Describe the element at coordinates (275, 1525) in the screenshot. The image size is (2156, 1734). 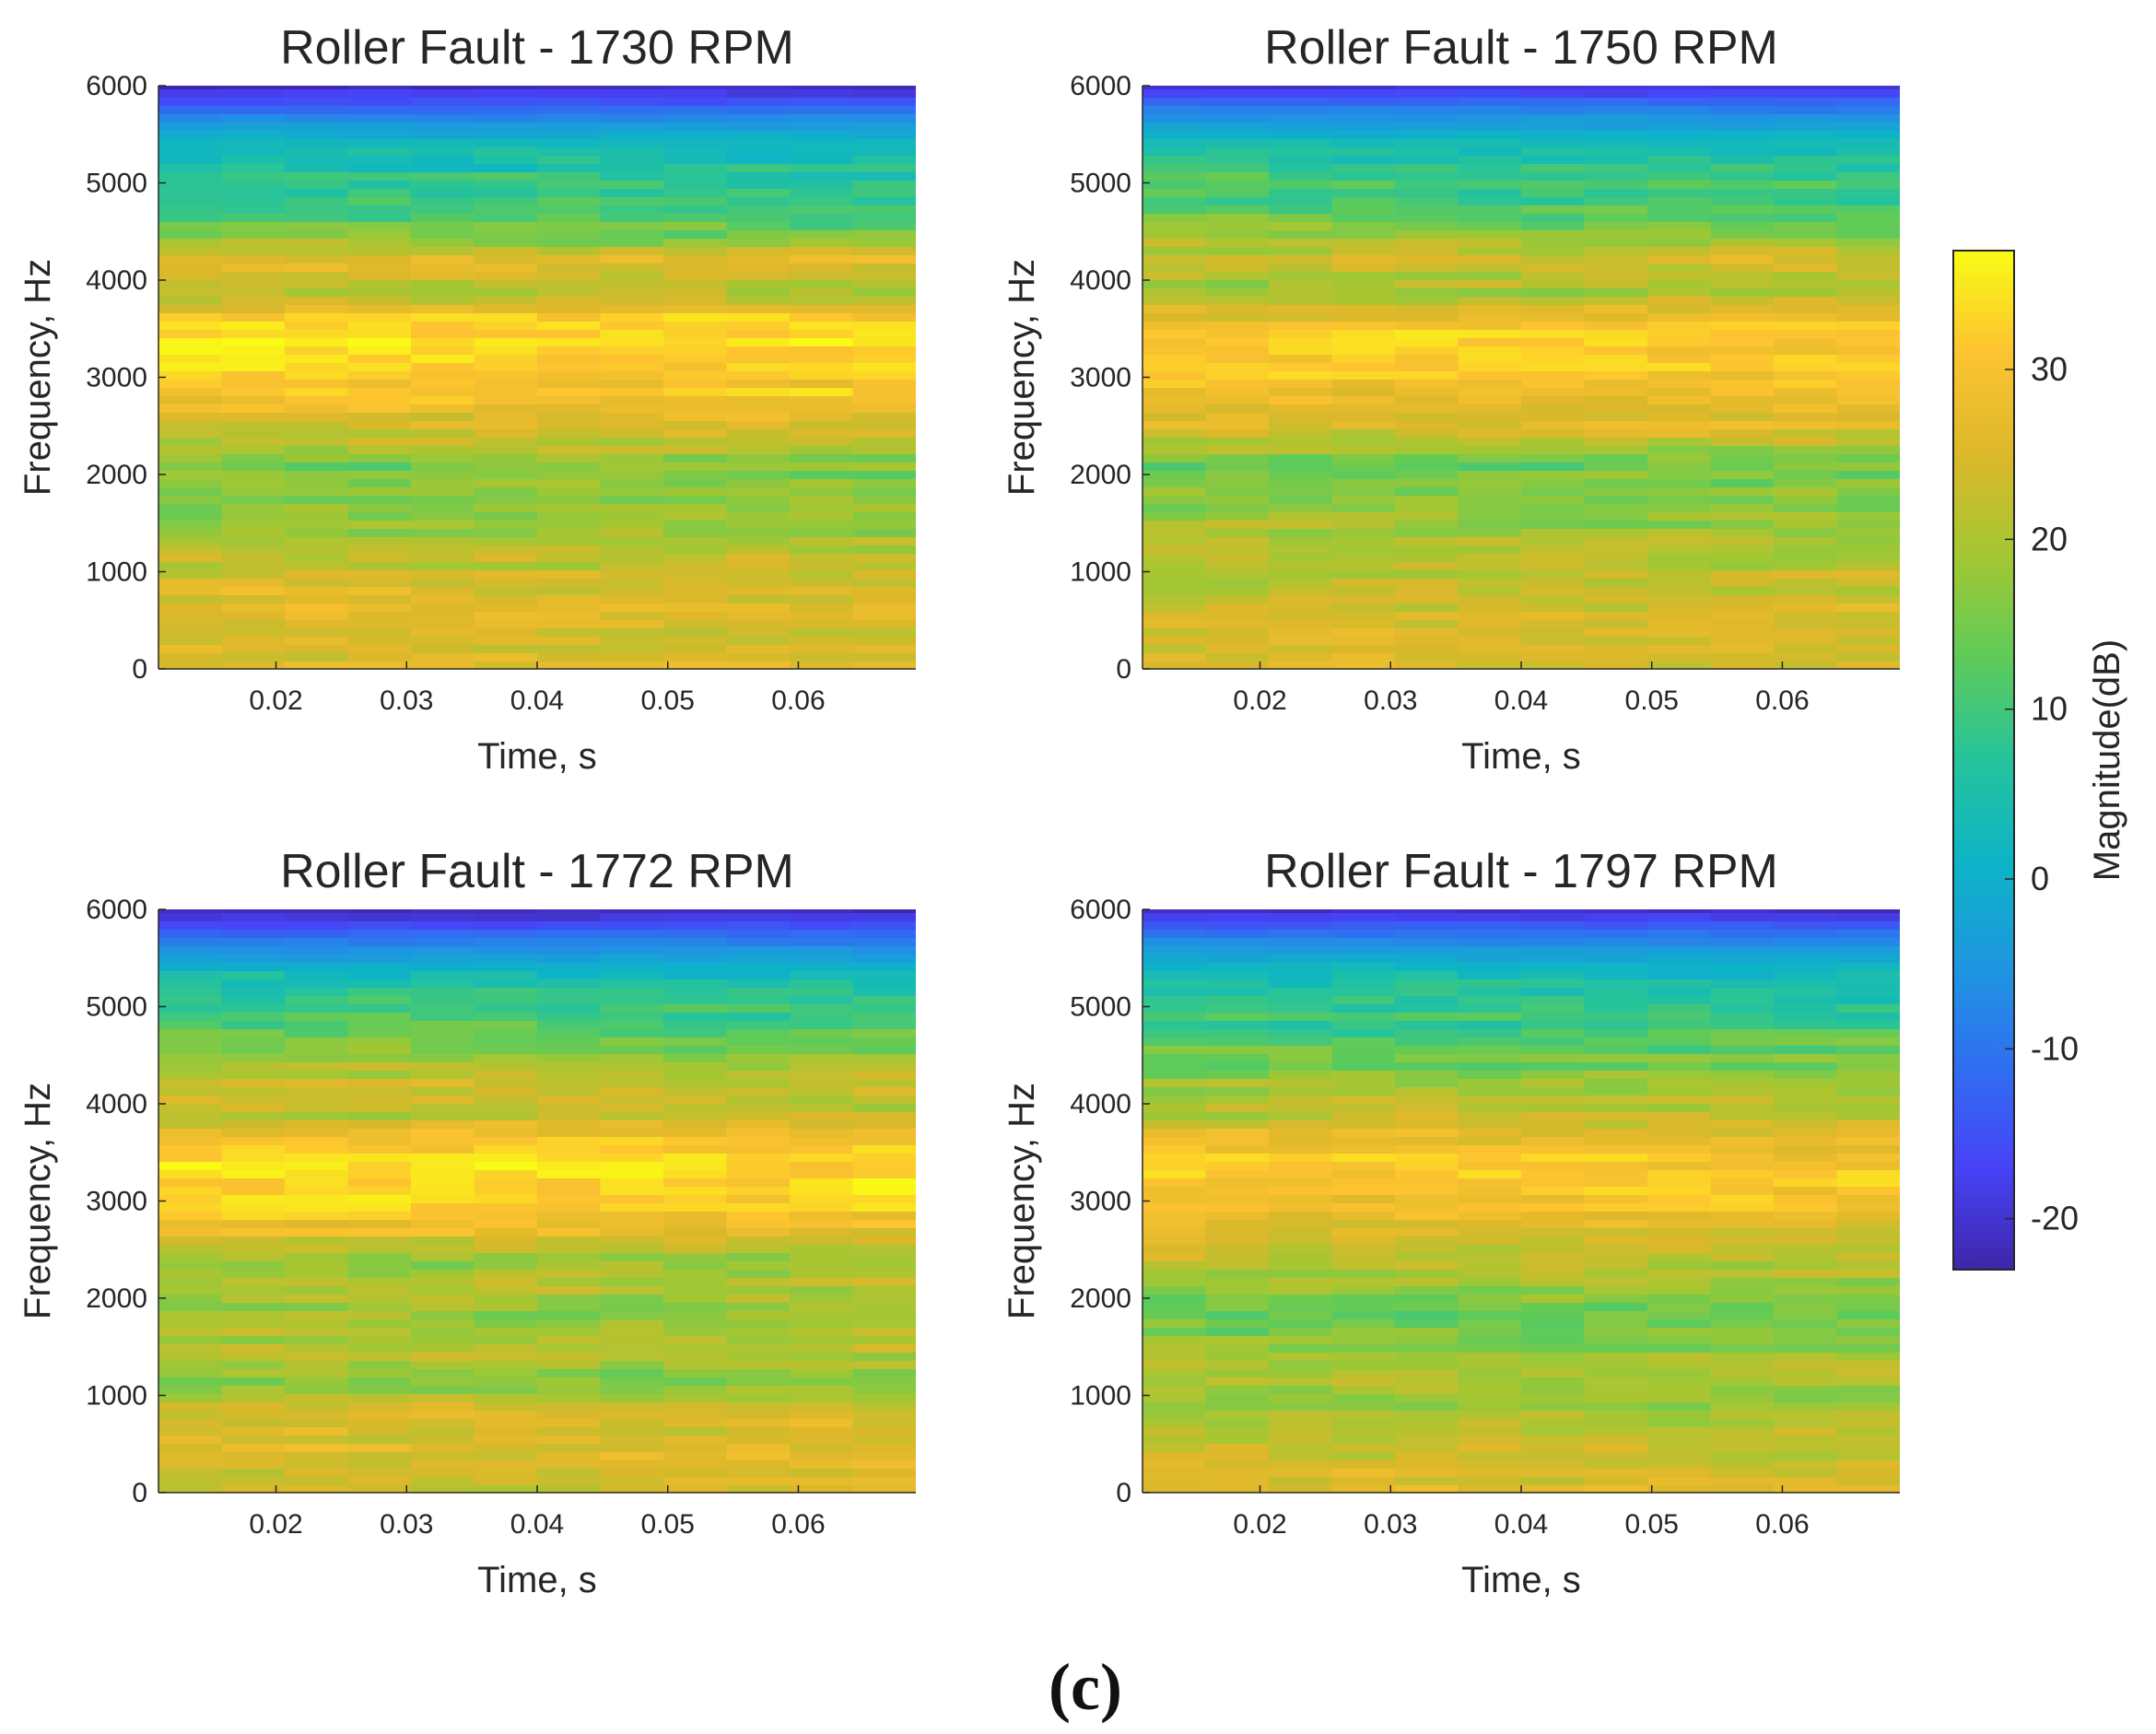
I see `x-tick-label: 0.02` at that location.